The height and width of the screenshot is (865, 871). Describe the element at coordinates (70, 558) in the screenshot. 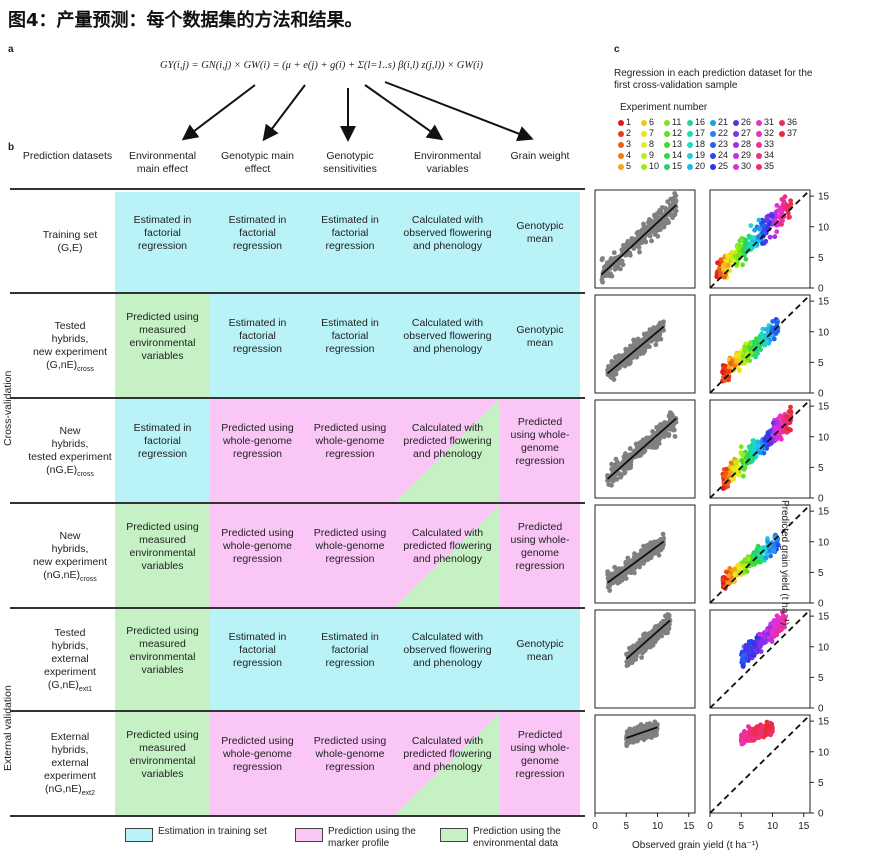

I see `row-label: New hybrids, new experiment (nG,nE)cross` at that location.